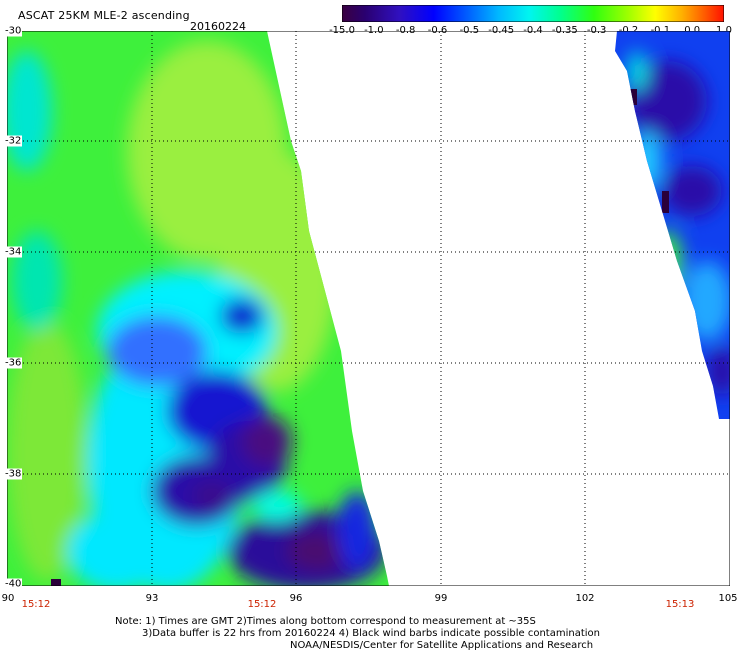 The width and height of the screenshot is (740, 652). I want to click on lon-label: 90, so click(8, 598).